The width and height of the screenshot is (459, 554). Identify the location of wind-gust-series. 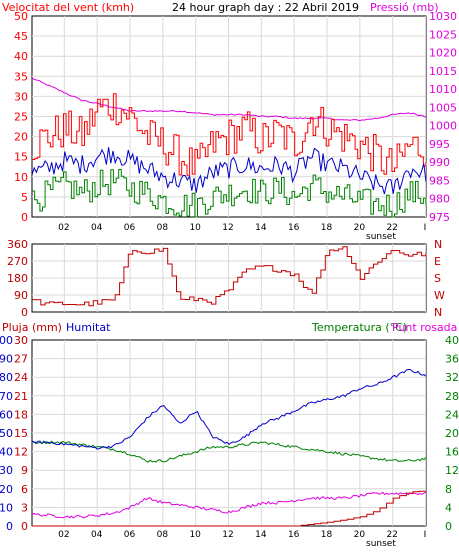
(229, 134).